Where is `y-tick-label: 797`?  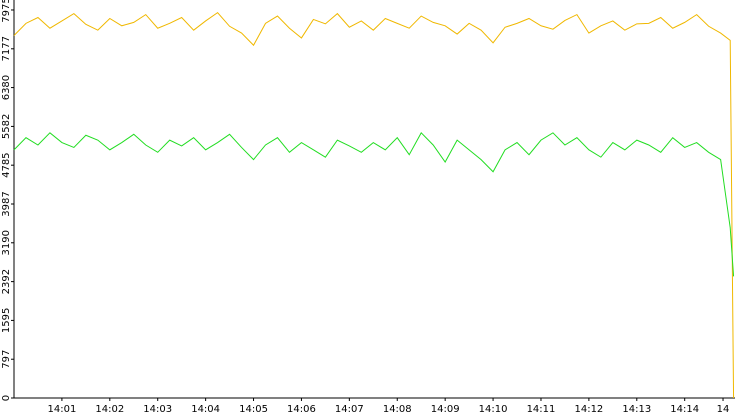
y-tick-label: 797 is located at coordinates (6, 359).